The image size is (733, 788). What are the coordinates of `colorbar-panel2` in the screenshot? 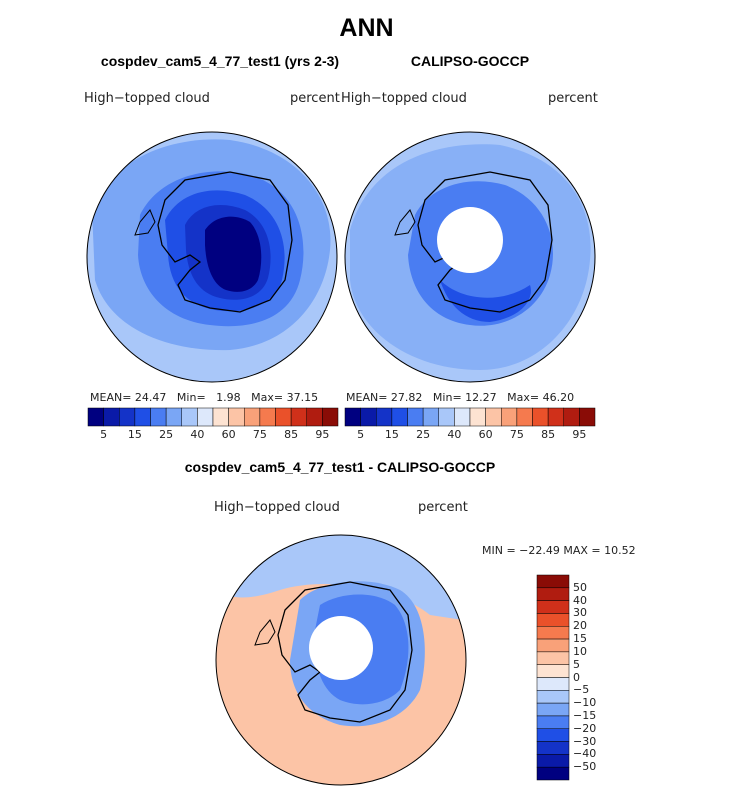 It's located at (470, 417).